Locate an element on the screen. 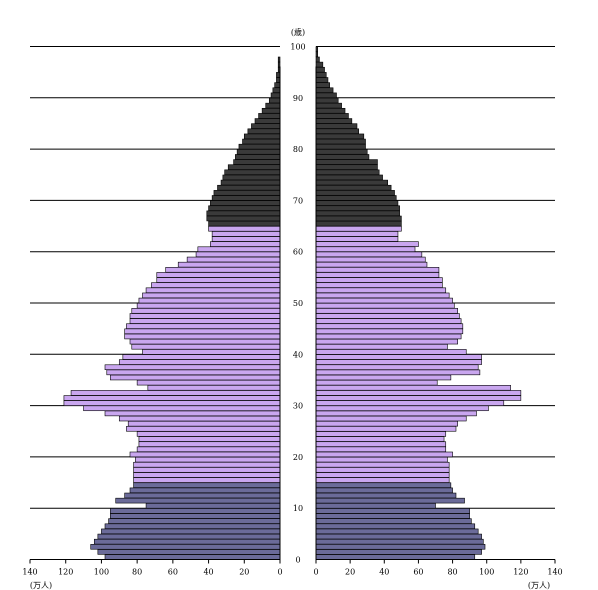  male-x-tick-label: 120 is located at coordinates (65, 572).